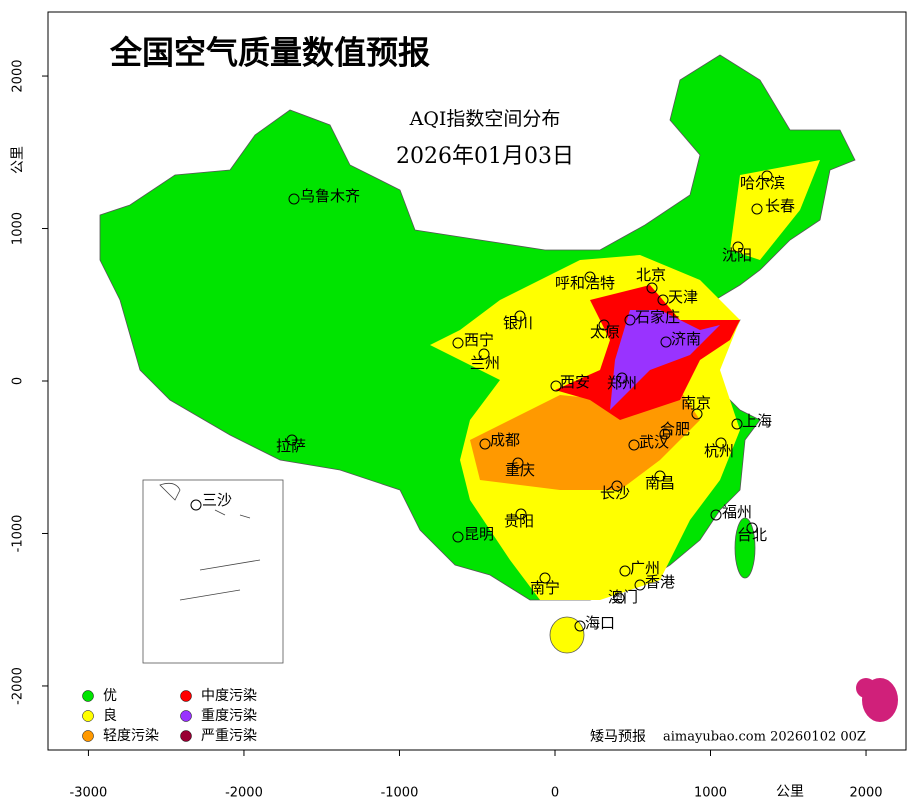 The height and width of the screenshot is (804, 918). I want to click on legend-label: 中度污染, so click(229, 696).